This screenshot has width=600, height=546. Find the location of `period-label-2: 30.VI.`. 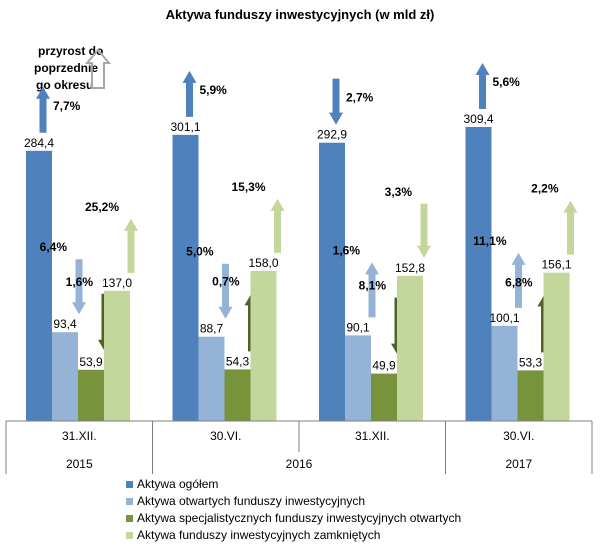

period-label-2: 30.VI. is located at coordinates (225, 436).